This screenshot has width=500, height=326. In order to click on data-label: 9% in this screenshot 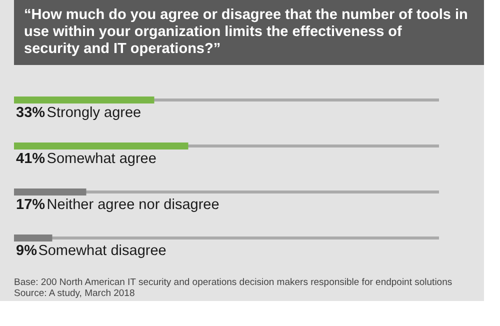, I will do `click(27, 251)`.